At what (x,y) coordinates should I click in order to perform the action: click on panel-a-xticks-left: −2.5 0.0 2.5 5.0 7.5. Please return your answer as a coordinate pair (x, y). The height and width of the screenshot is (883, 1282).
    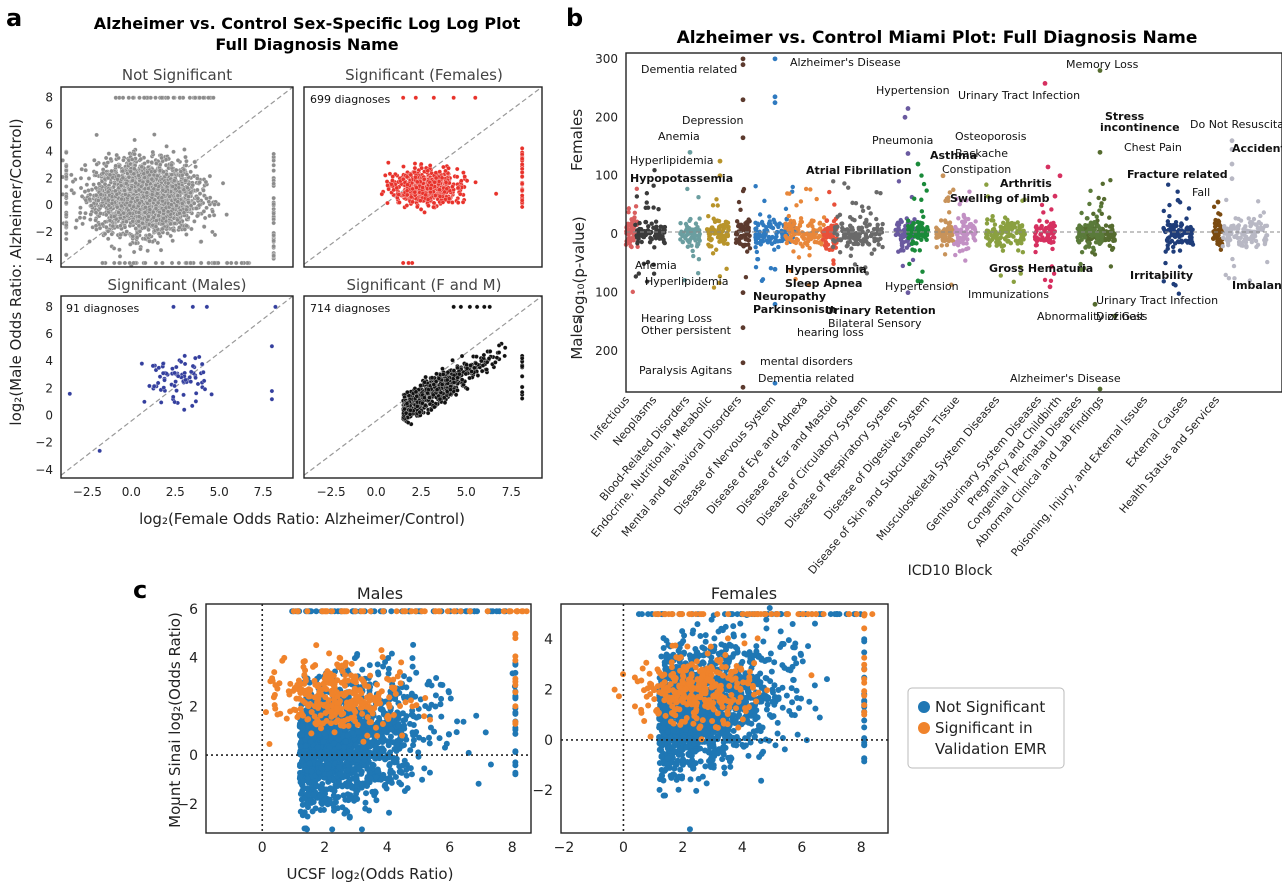
    Looking at the image, I should click on (173, 492).